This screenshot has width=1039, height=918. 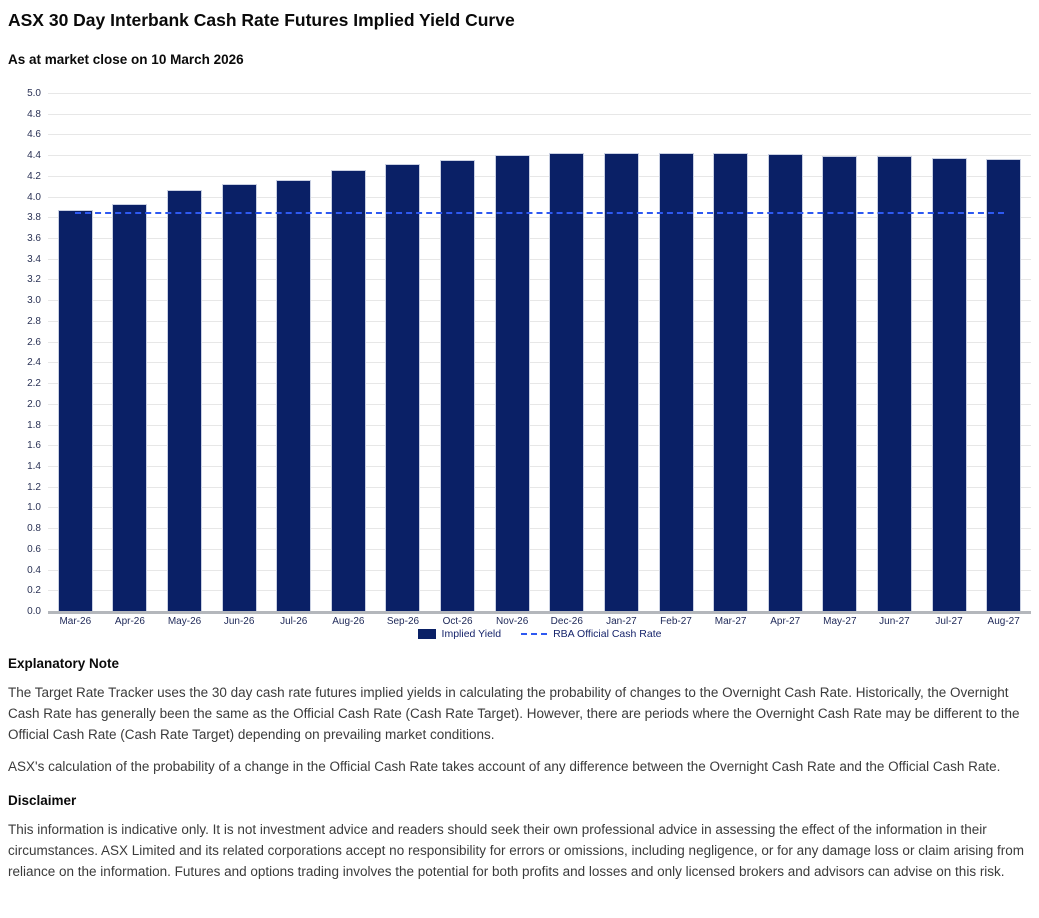 What do you see at coordinates (34, 363) in the screenshot?
I see `y-tick-label: 2.4` at bounding box center [34, 363].